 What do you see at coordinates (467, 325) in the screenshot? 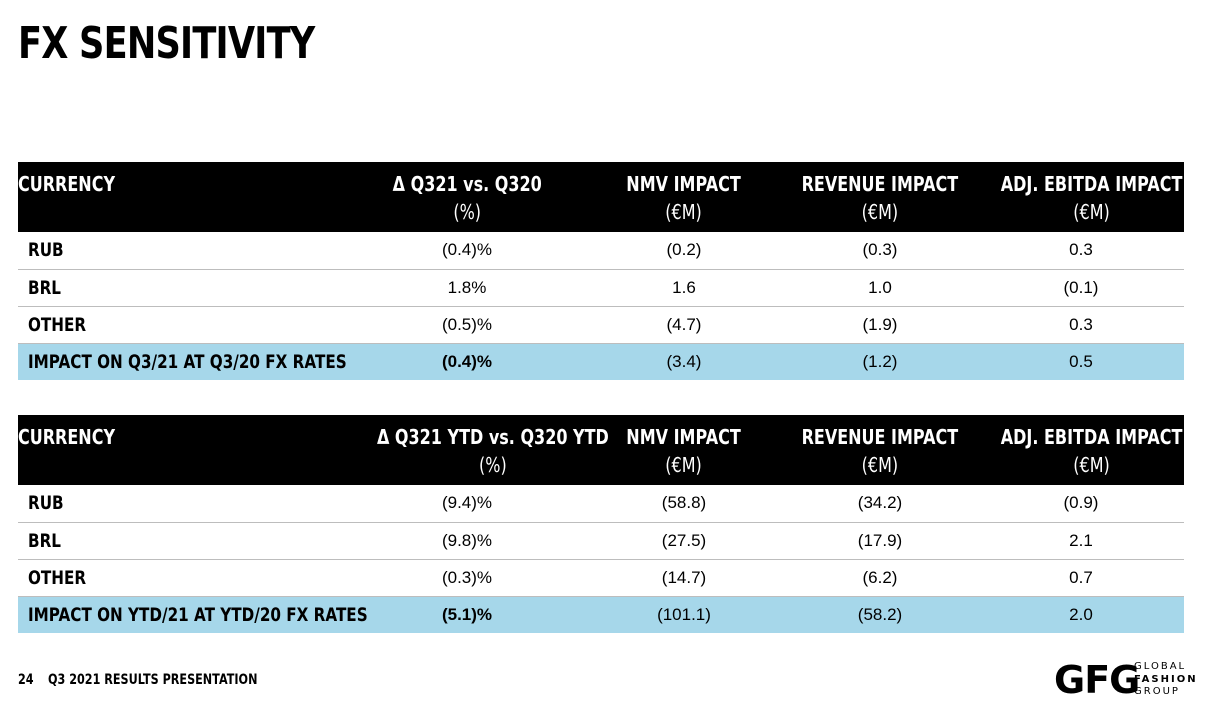
I see `cell-delta: (0.5)%` at bounding box center [467, 325].